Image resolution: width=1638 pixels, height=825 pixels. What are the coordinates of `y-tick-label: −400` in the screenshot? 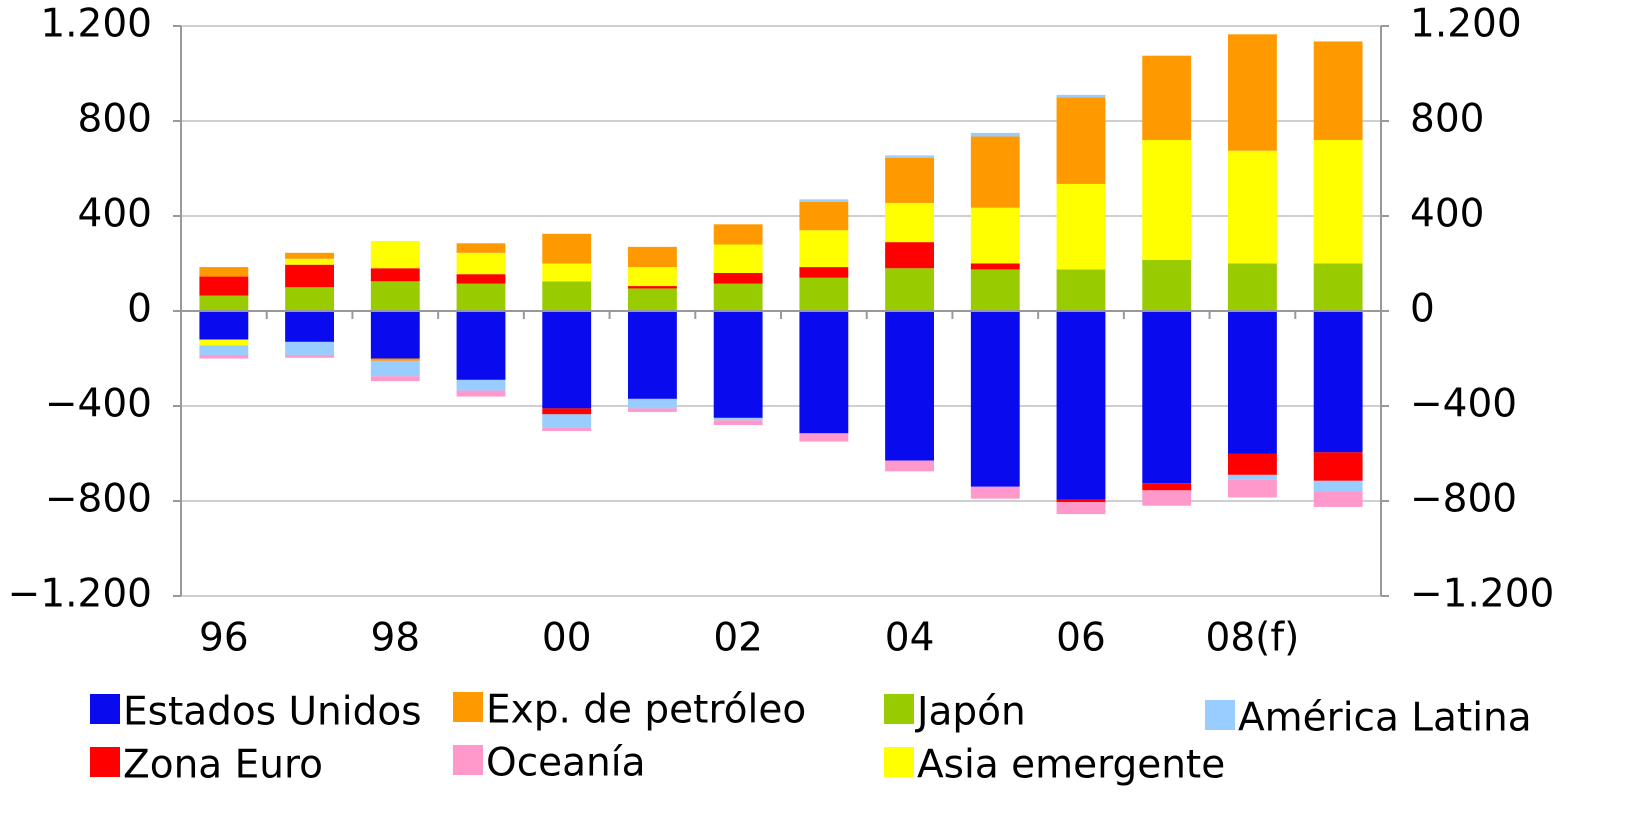 It's located at (98, 404).